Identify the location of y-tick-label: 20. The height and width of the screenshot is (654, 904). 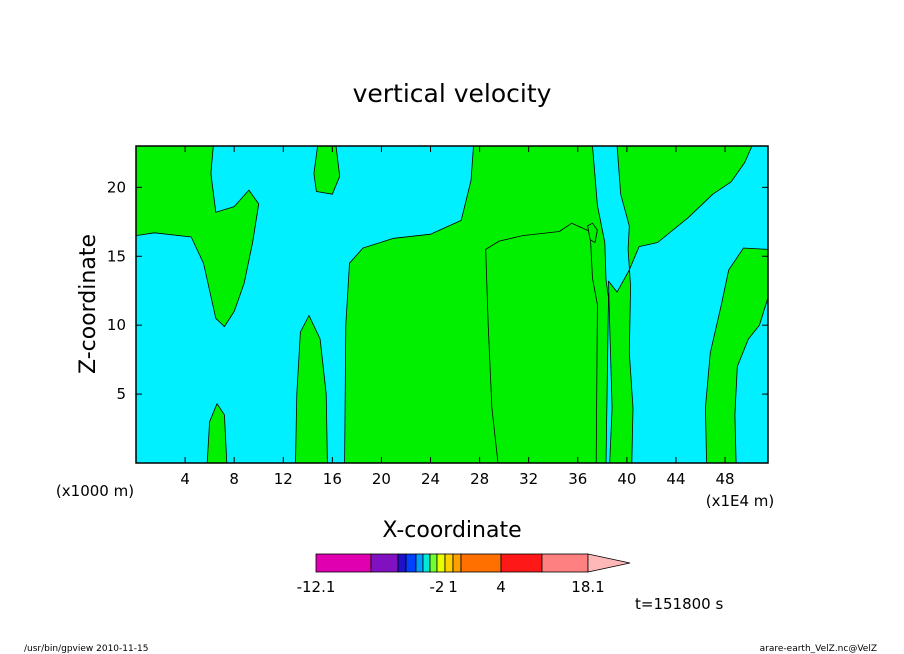
(116, 187).